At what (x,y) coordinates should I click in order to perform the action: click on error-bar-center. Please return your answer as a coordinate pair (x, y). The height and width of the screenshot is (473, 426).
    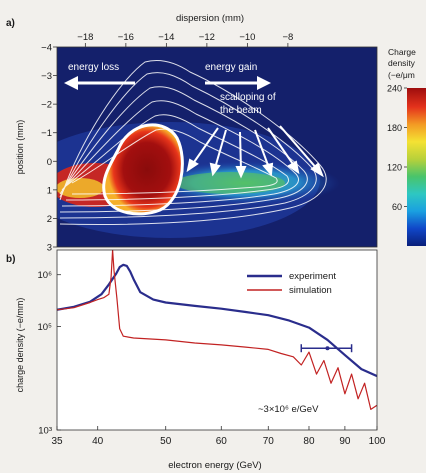
    Looking at the image, I should click on (327, 348).